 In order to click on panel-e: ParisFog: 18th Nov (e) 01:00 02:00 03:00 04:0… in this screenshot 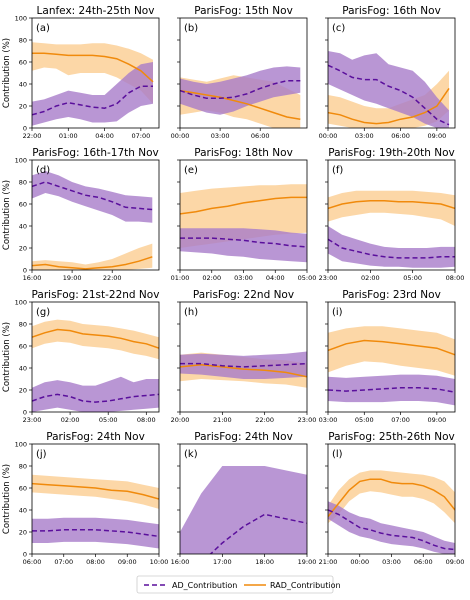, I will do `click(244, 214)`.